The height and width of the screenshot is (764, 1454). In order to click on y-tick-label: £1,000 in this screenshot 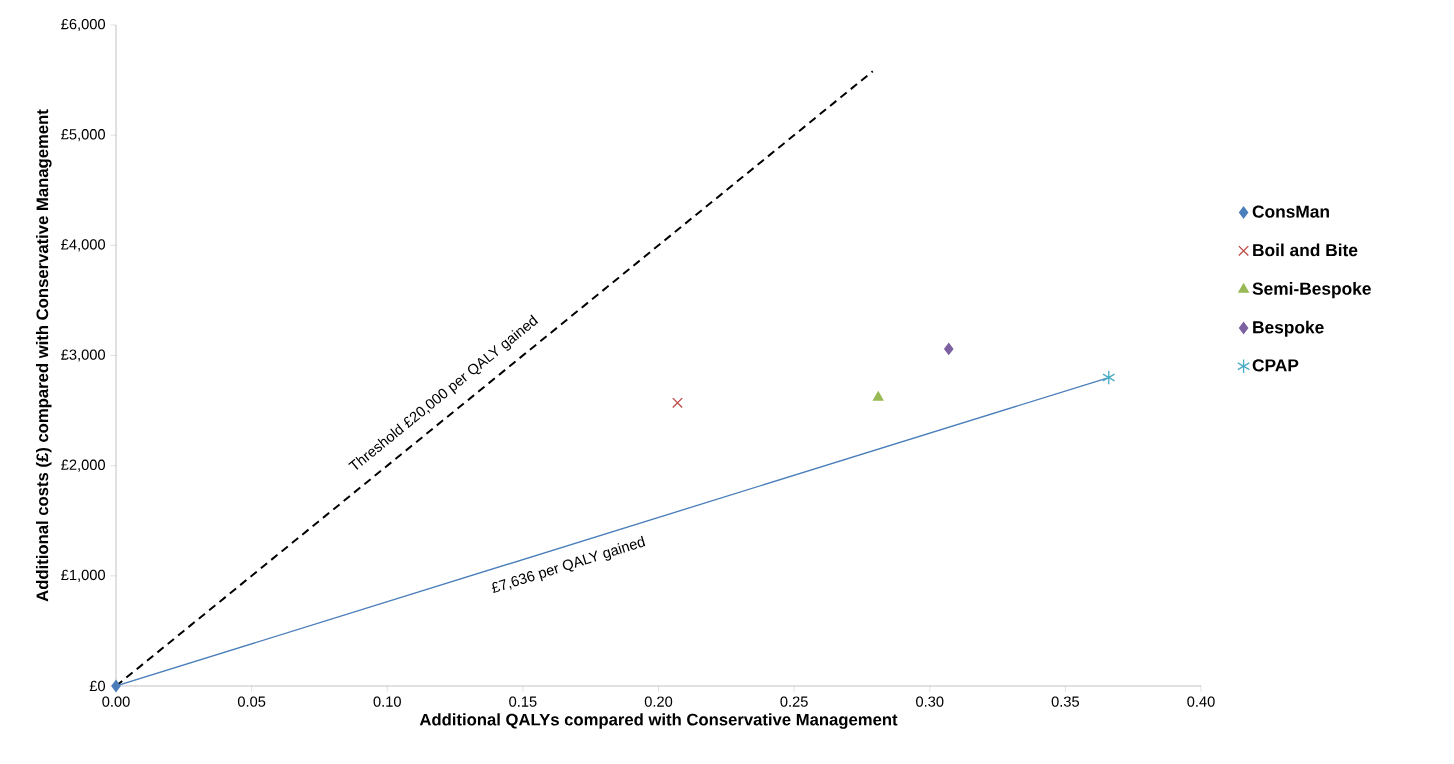, I will do `click(83, 575)`.